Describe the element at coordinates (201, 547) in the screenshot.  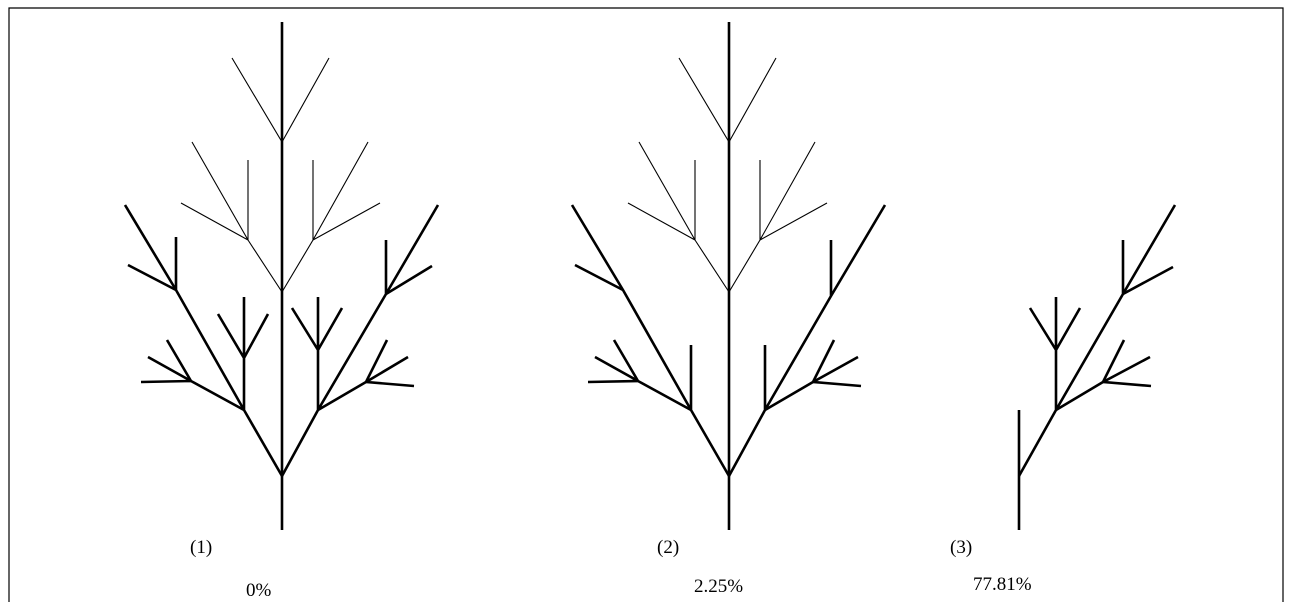
I see `panel-1-label: (1)` at that location.